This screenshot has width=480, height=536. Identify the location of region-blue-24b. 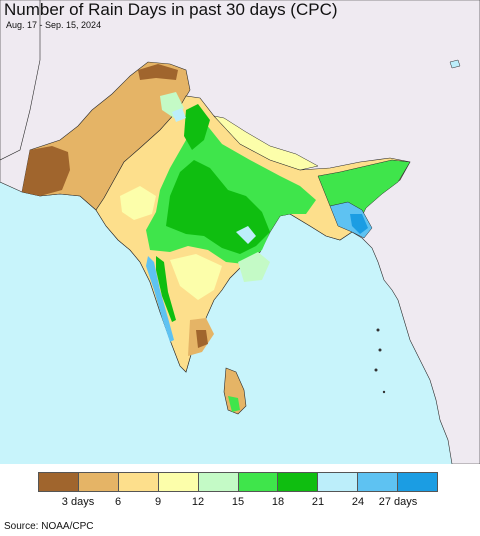
(179, 115).